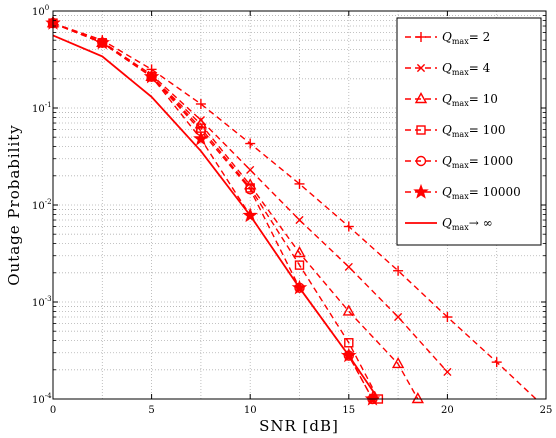  I want to click on y-tick-label: 10⁻¹, so click(42, 108).